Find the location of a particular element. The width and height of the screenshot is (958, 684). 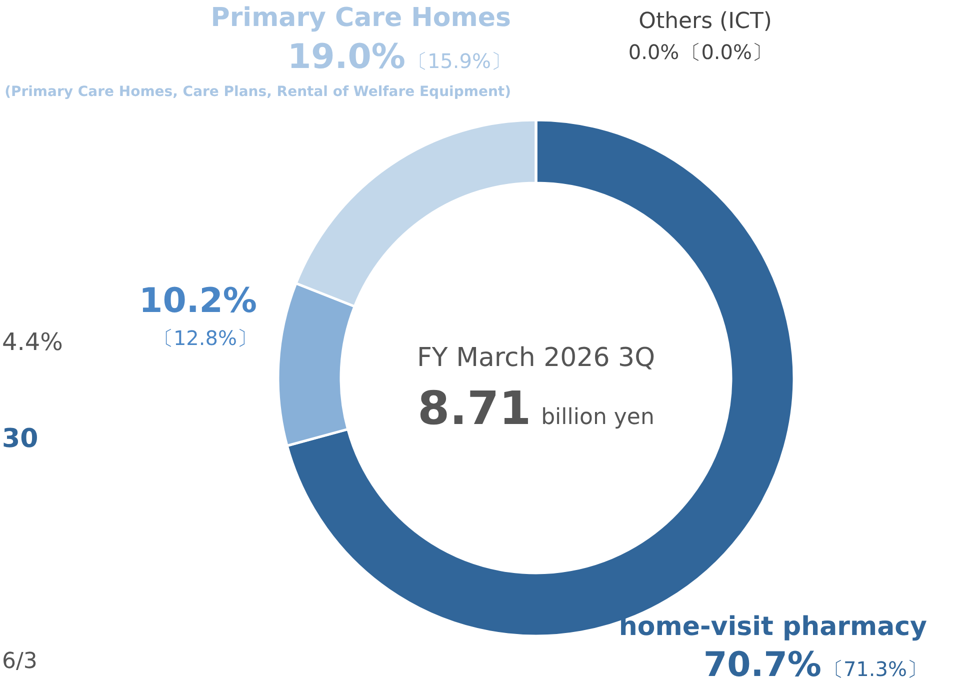

text: 〔0.0%〕 is located at coordinates (726, 52).